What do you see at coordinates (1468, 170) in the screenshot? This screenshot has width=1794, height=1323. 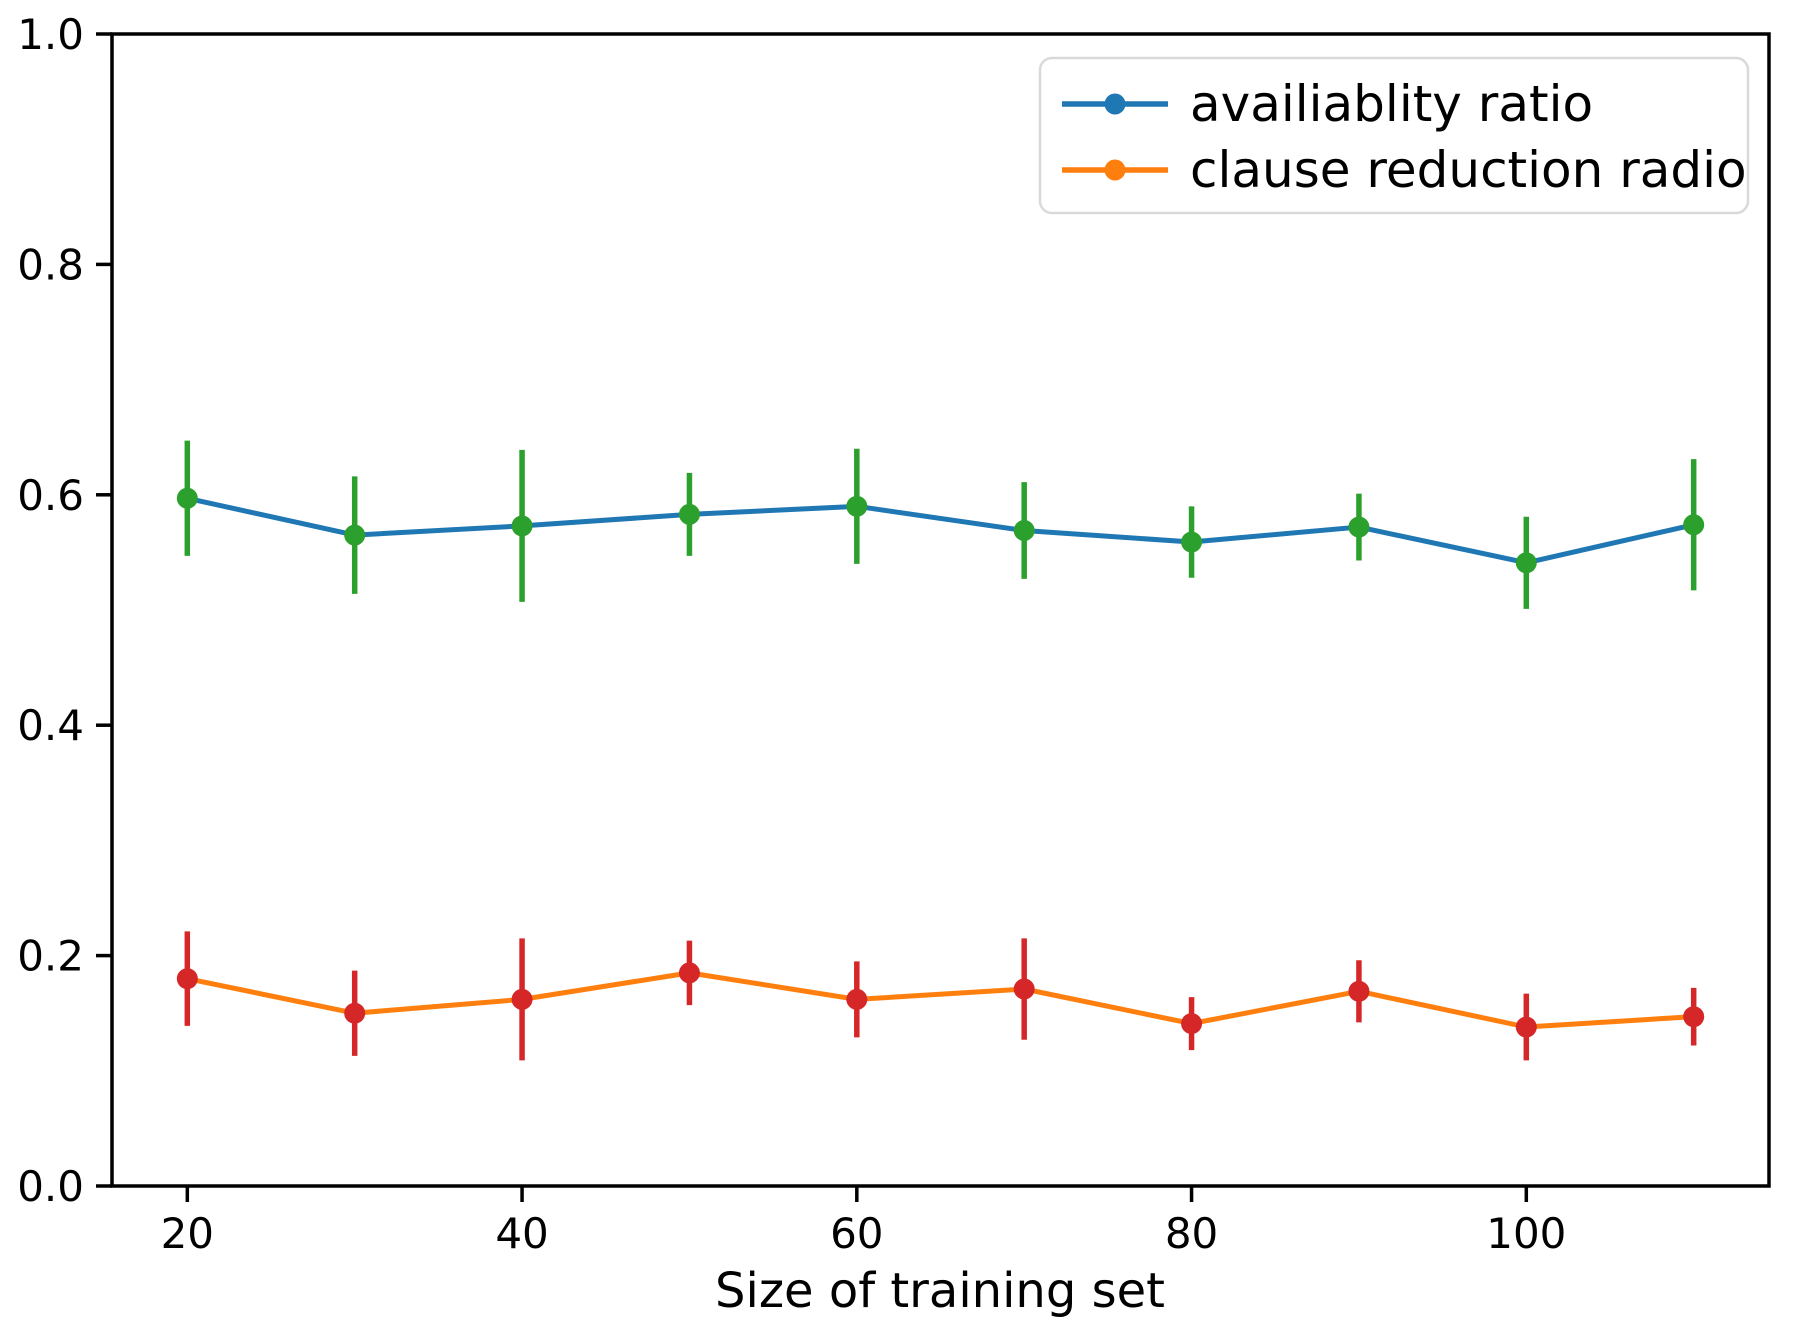 I see `legend-label: clause reduction radio` at bounding box center [1468, 170].